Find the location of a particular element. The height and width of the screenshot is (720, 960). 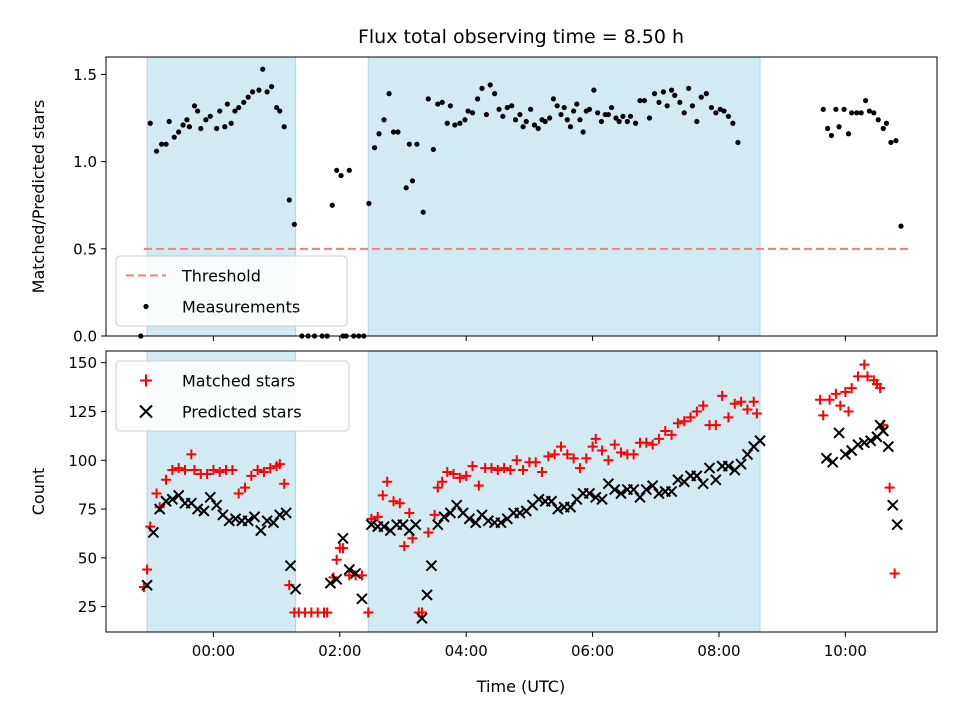

y-tick-label: 0.0 is located at coordinates (85, 337).